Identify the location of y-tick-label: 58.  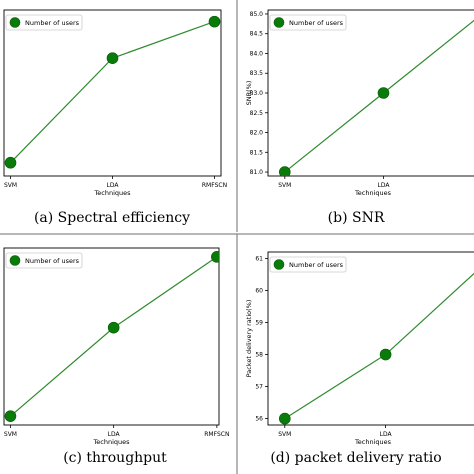
(259, 355).